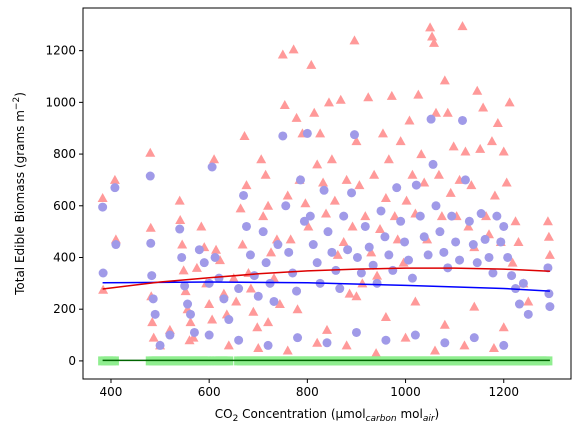  I want to click on y-tick-label: 400, so click(64, 257).